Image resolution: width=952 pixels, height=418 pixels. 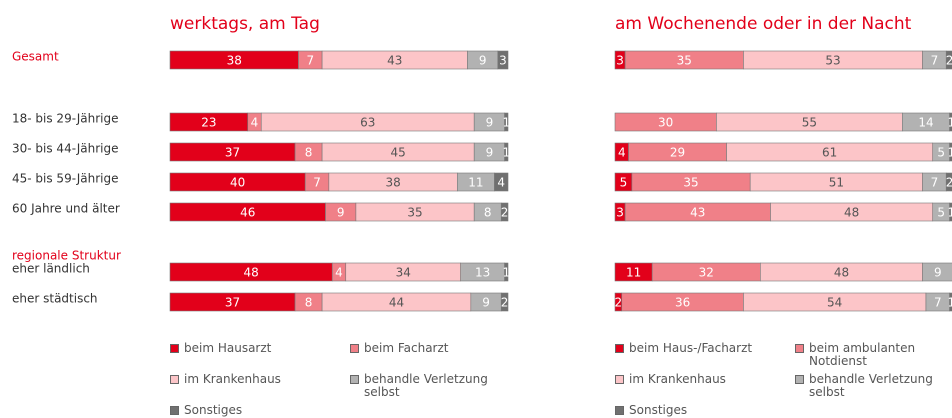 I want to click on row-label: eher ländlich, so click(x=51, y=269).